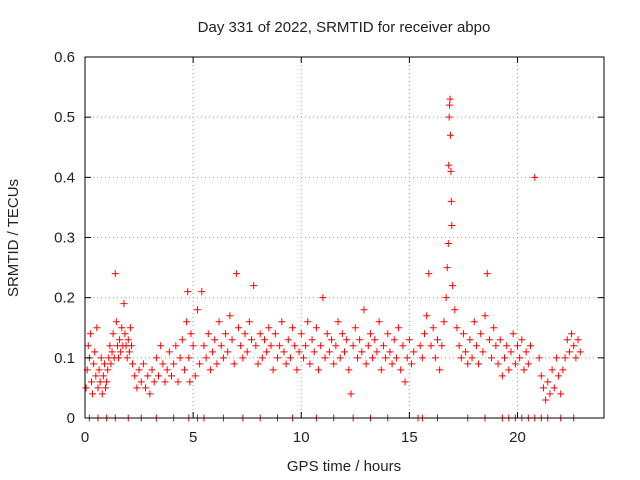 This screenshot has width=640, height=480. What do you see at coordinates (64, 298) in the screenshot?
I see `y-tick-label: 0.2` at bounding box center [64, 298].